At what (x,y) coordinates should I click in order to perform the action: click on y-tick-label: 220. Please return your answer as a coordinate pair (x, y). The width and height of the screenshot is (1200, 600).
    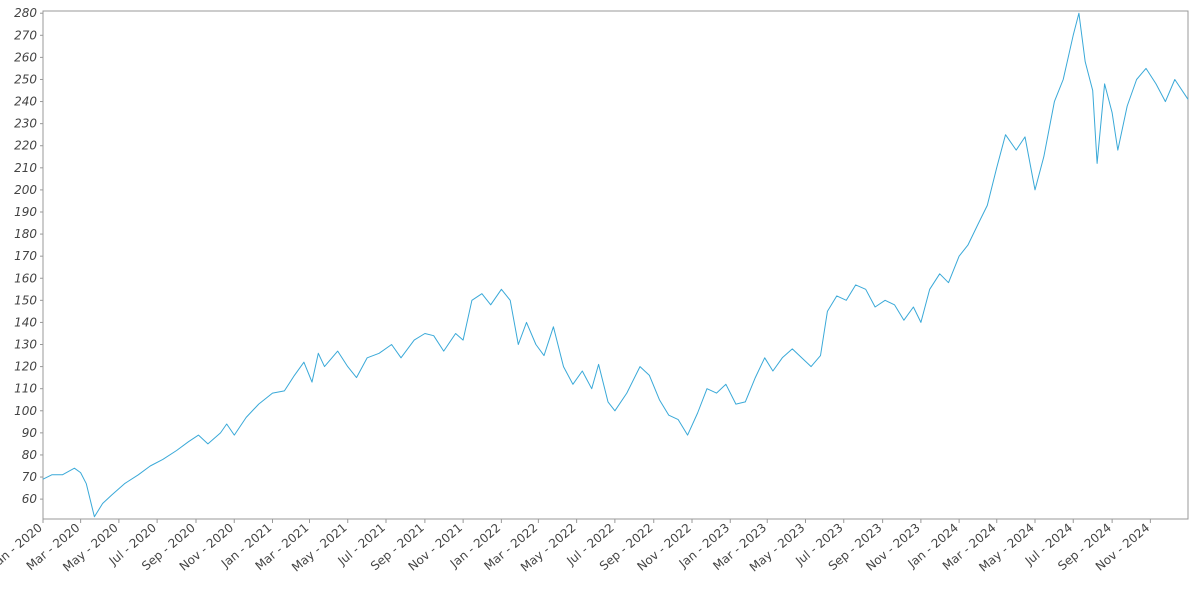
    Looking at the image, I should click on (25, 146).